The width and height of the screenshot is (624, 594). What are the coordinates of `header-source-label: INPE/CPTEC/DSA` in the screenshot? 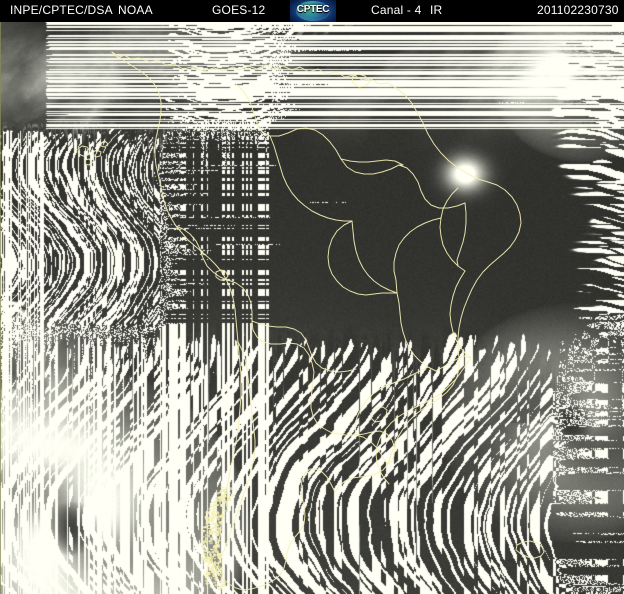 It's located at (61, 10).